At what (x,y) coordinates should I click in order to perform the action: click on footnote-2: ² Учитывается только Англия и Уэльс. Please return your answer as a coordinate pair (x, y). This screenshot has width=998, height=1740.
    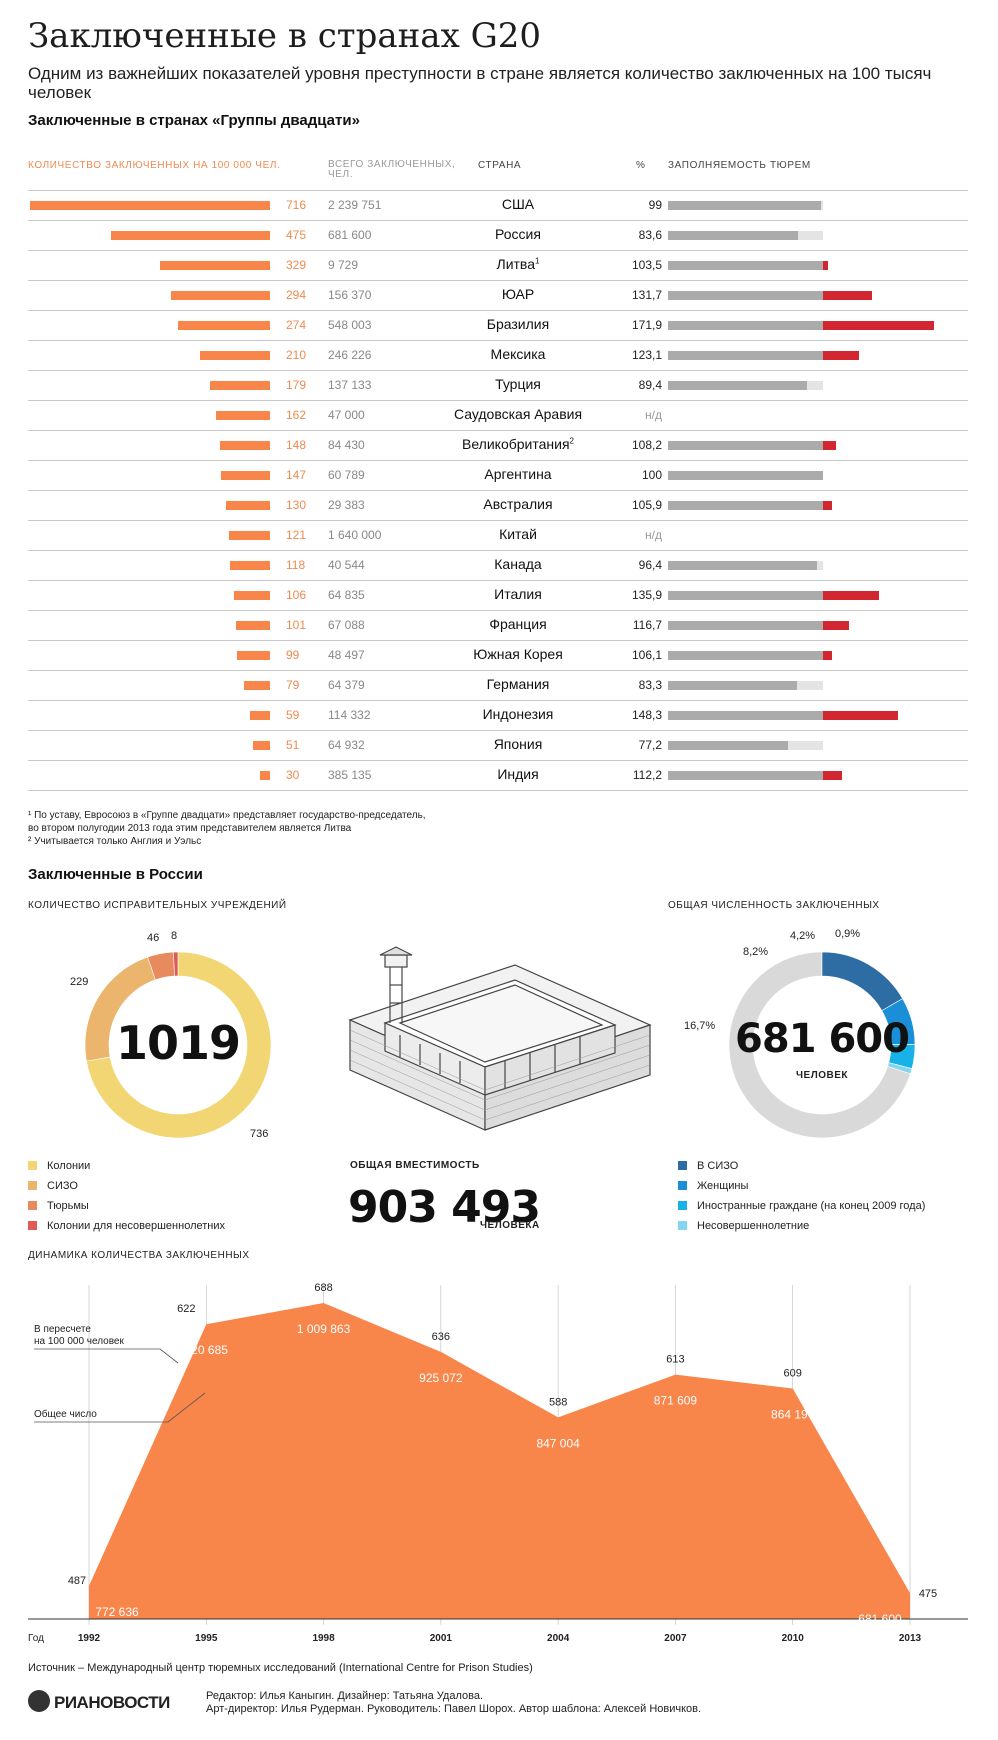
    Looking at the image, I should click on (115, 841).